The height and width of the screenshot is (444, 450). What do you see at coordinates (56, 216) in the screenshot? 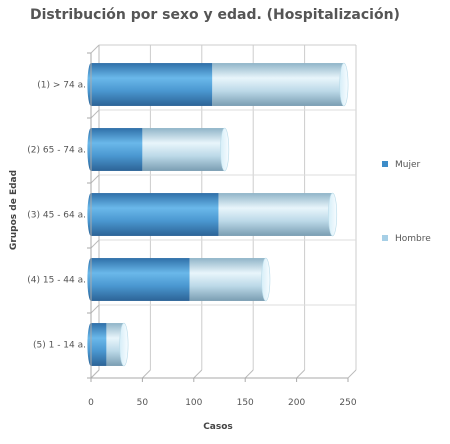
I see `y-tick-label: (3) 45 - 64 a.` at bounding box center [56, 216].